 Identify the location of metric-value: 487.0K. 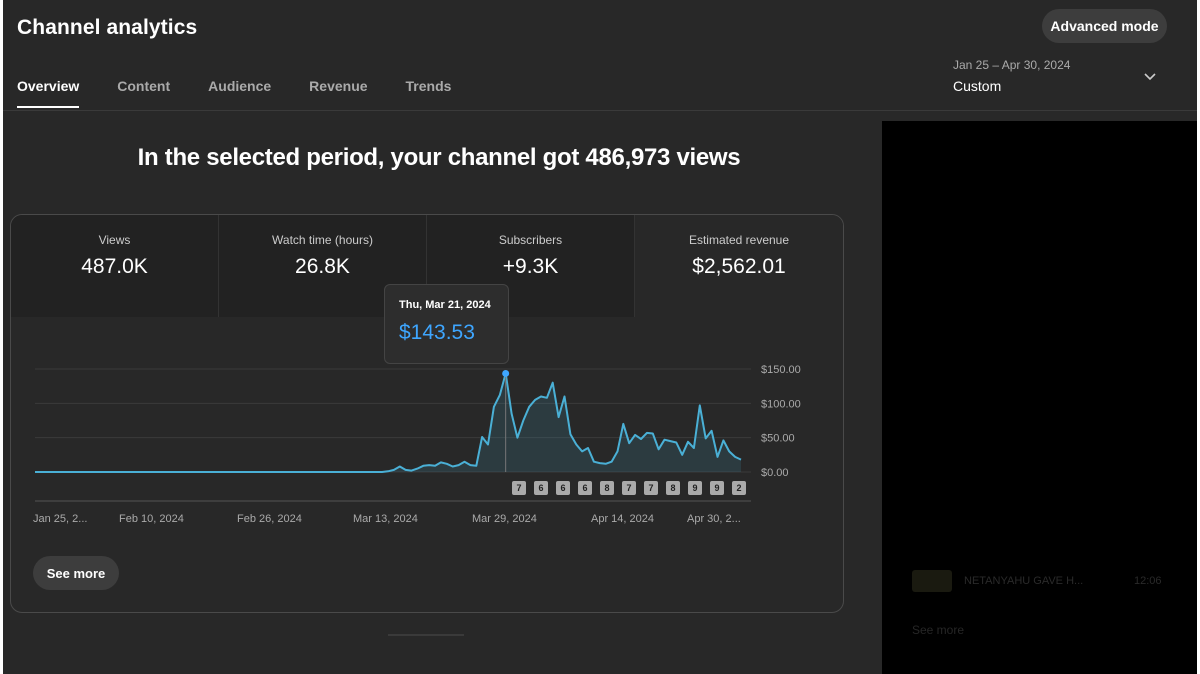
(114, 266).